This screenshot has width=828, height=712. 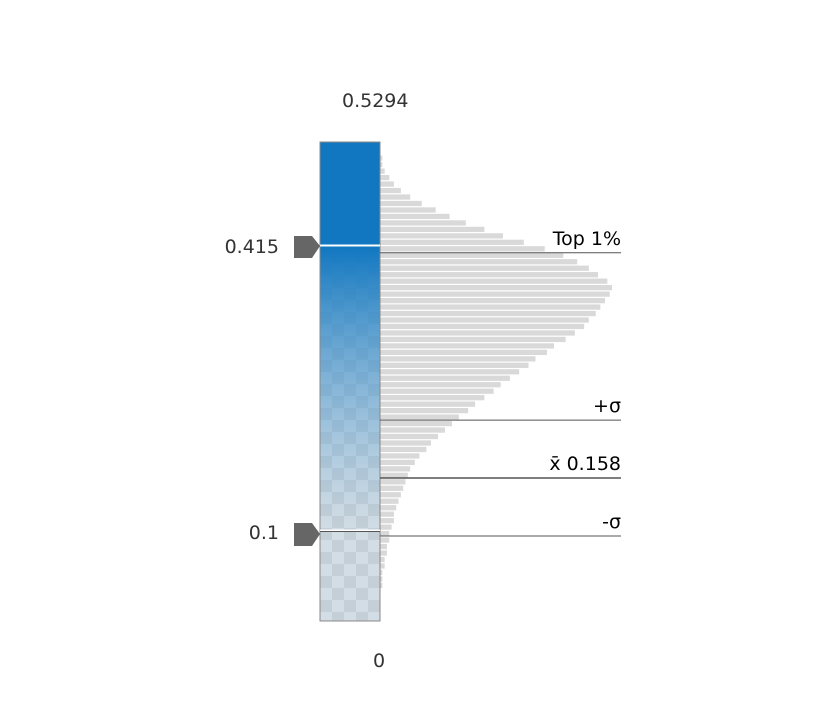 I want to click on mean-label: x̄ 0.158, so click(x=585, y=464).